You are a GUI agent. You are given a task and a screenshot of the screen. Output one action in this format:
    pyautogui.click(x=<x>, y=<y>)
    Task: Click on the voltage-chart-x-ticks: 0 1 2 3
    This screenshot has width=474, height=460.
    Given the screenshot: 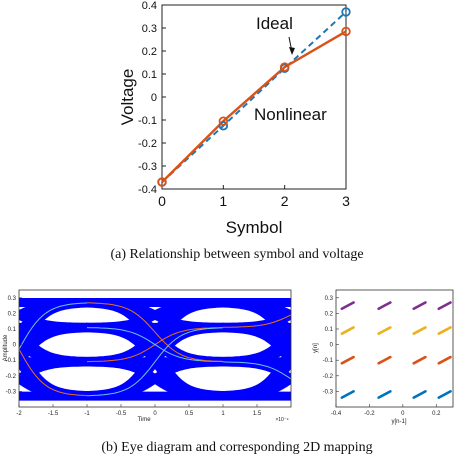 What is the action you would take?
    pyautogui.click(x=254, y=197)
    